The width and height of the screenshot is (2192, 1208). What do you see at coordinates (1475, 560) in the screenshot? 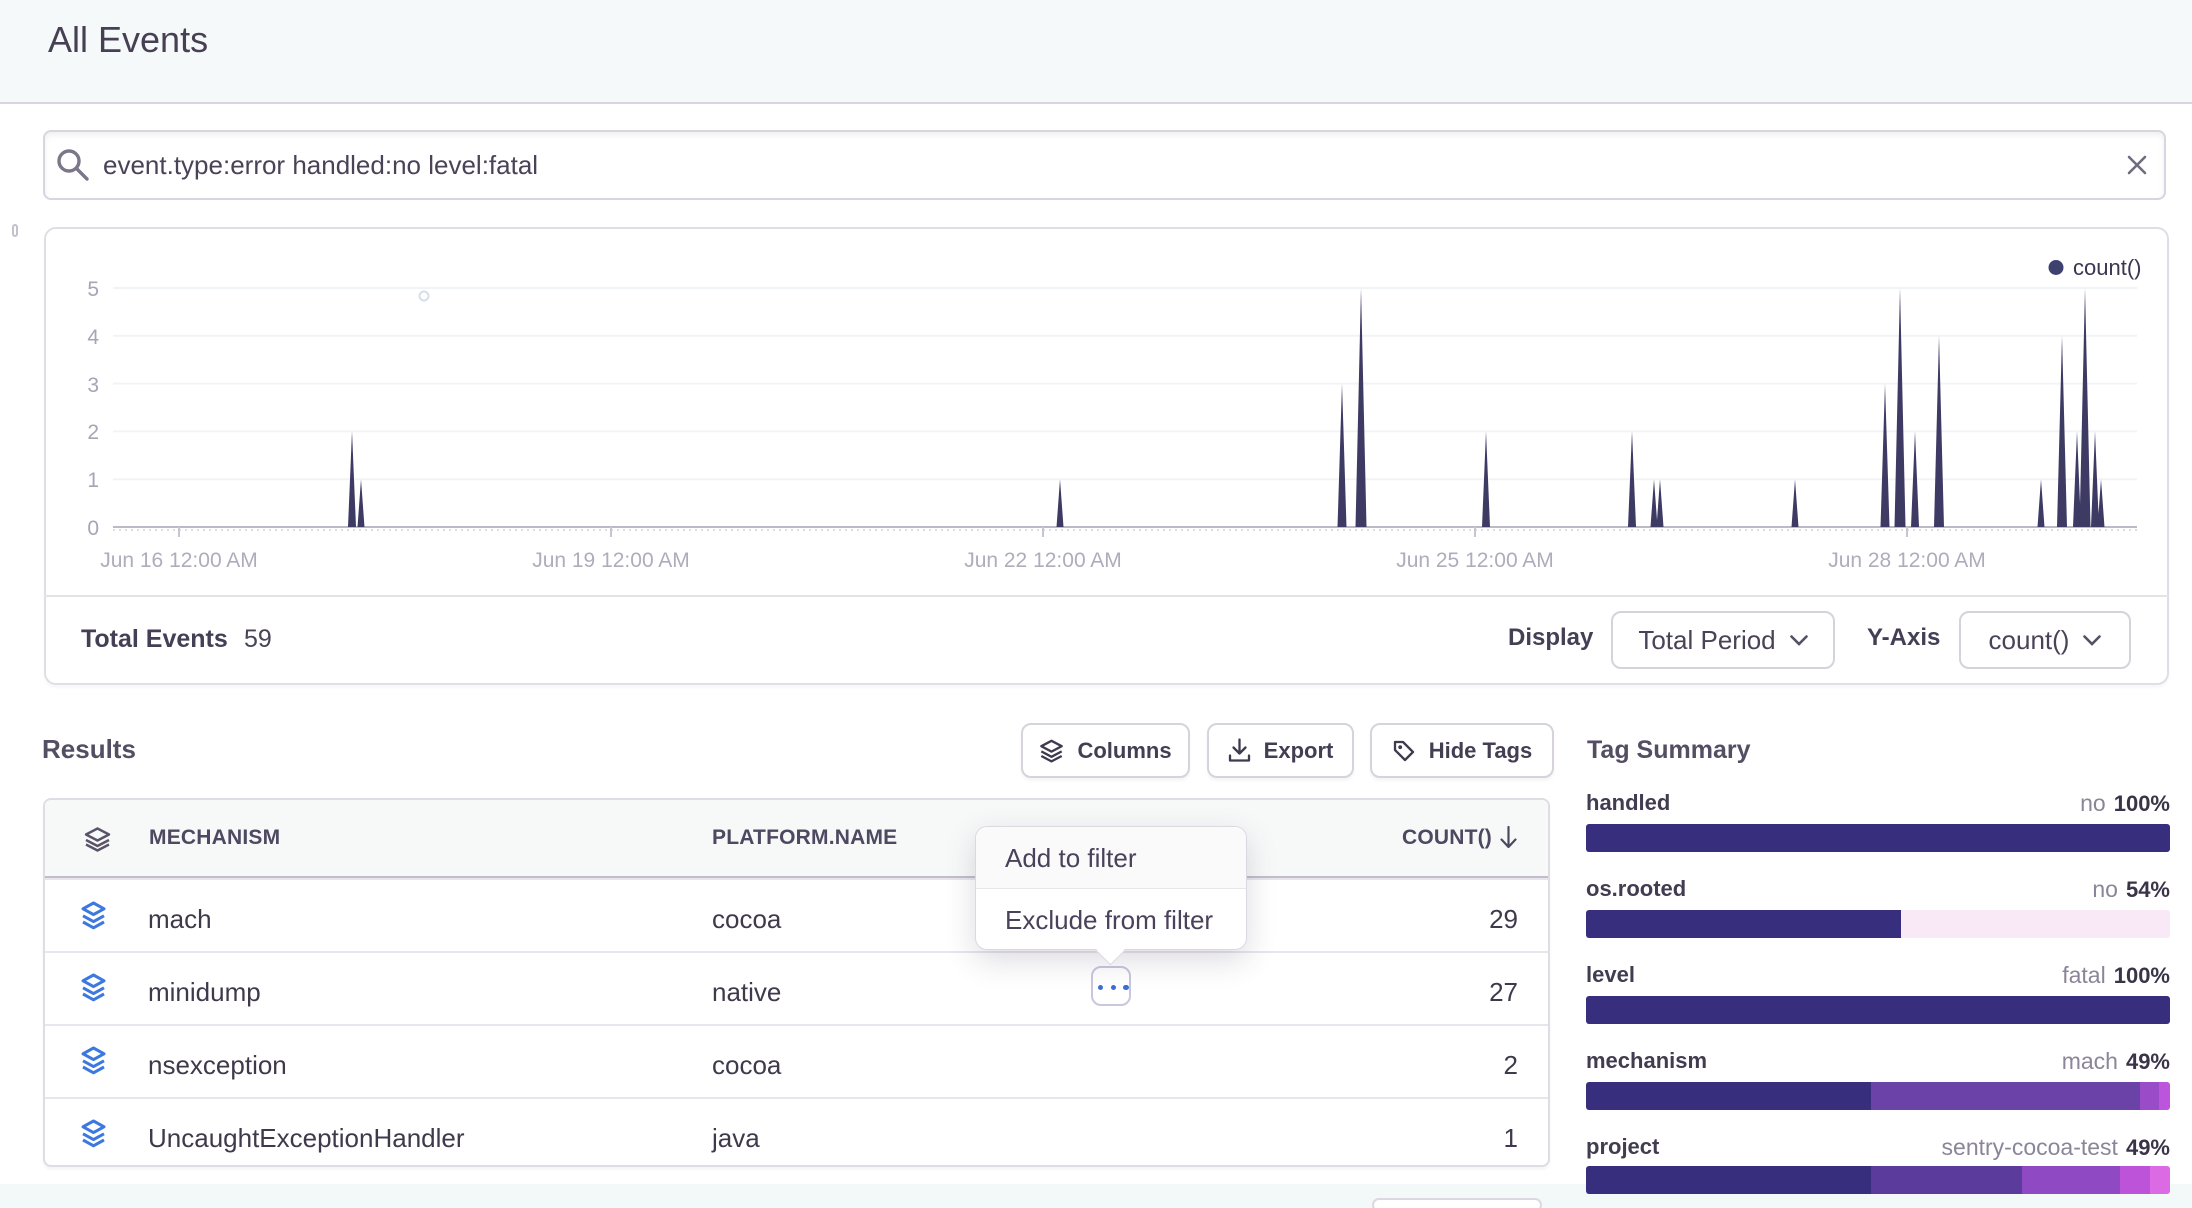
I see `svg-text: Jun 25 12:00 AM` at bounding box center [1475, 560].